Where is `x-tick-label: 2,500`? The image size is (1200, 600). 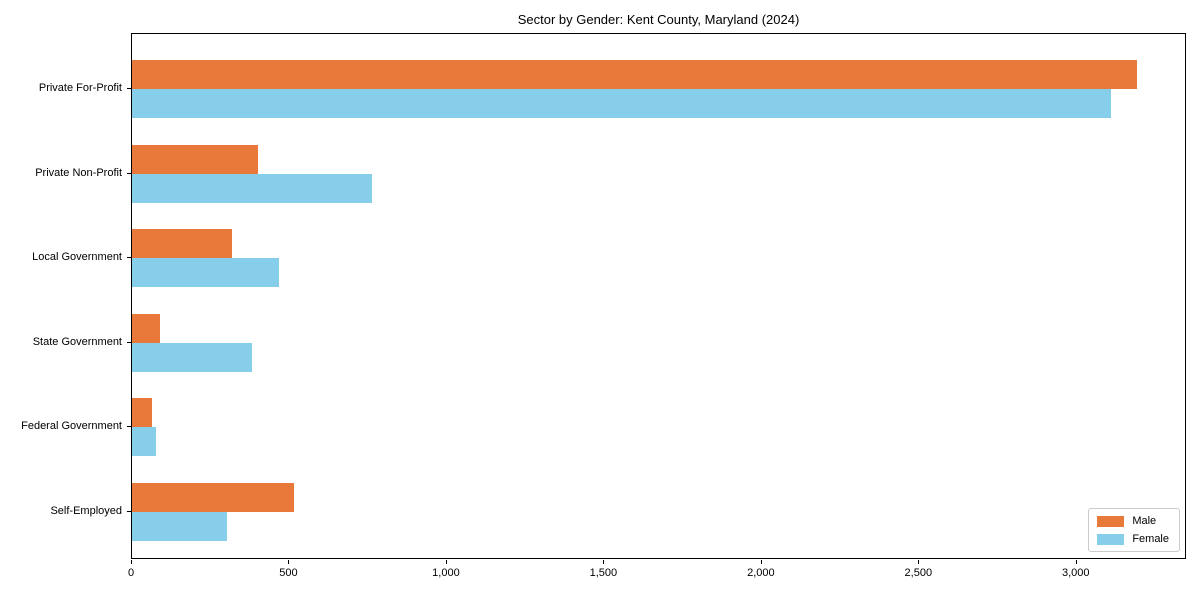 x-tick-label: 2,500 is located at coordinates (918, 573).